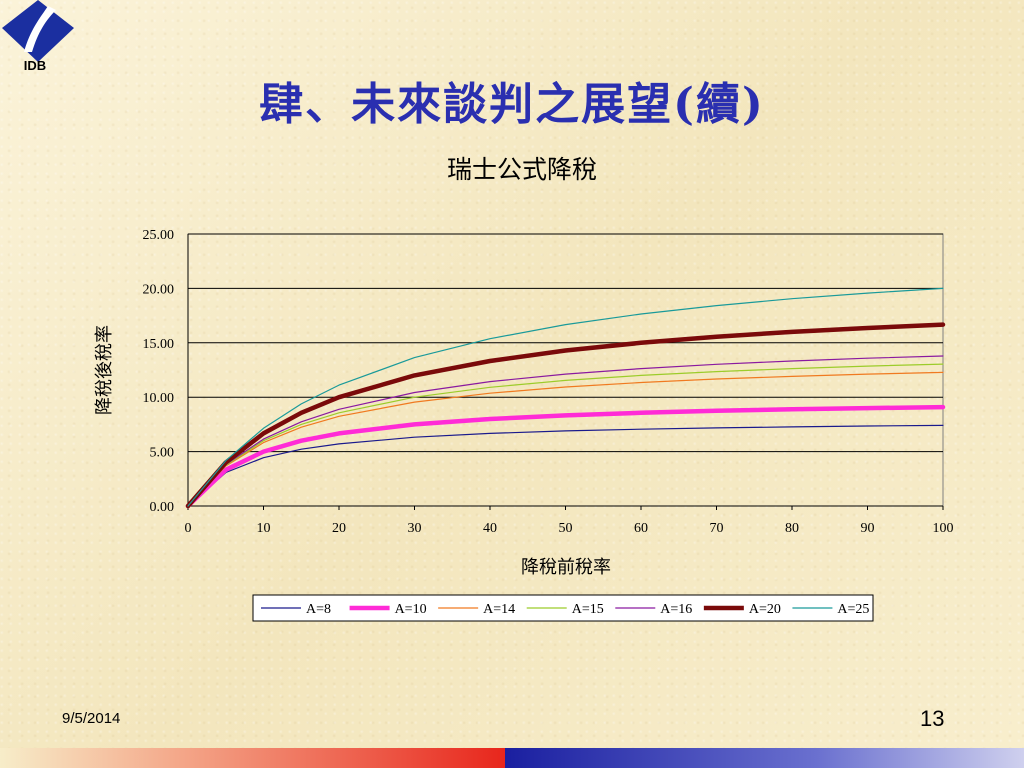  What do you see at coordinates (38, 31) in the screenshot?
I see `idb-logo-icon` at bounding box center [38, 31].